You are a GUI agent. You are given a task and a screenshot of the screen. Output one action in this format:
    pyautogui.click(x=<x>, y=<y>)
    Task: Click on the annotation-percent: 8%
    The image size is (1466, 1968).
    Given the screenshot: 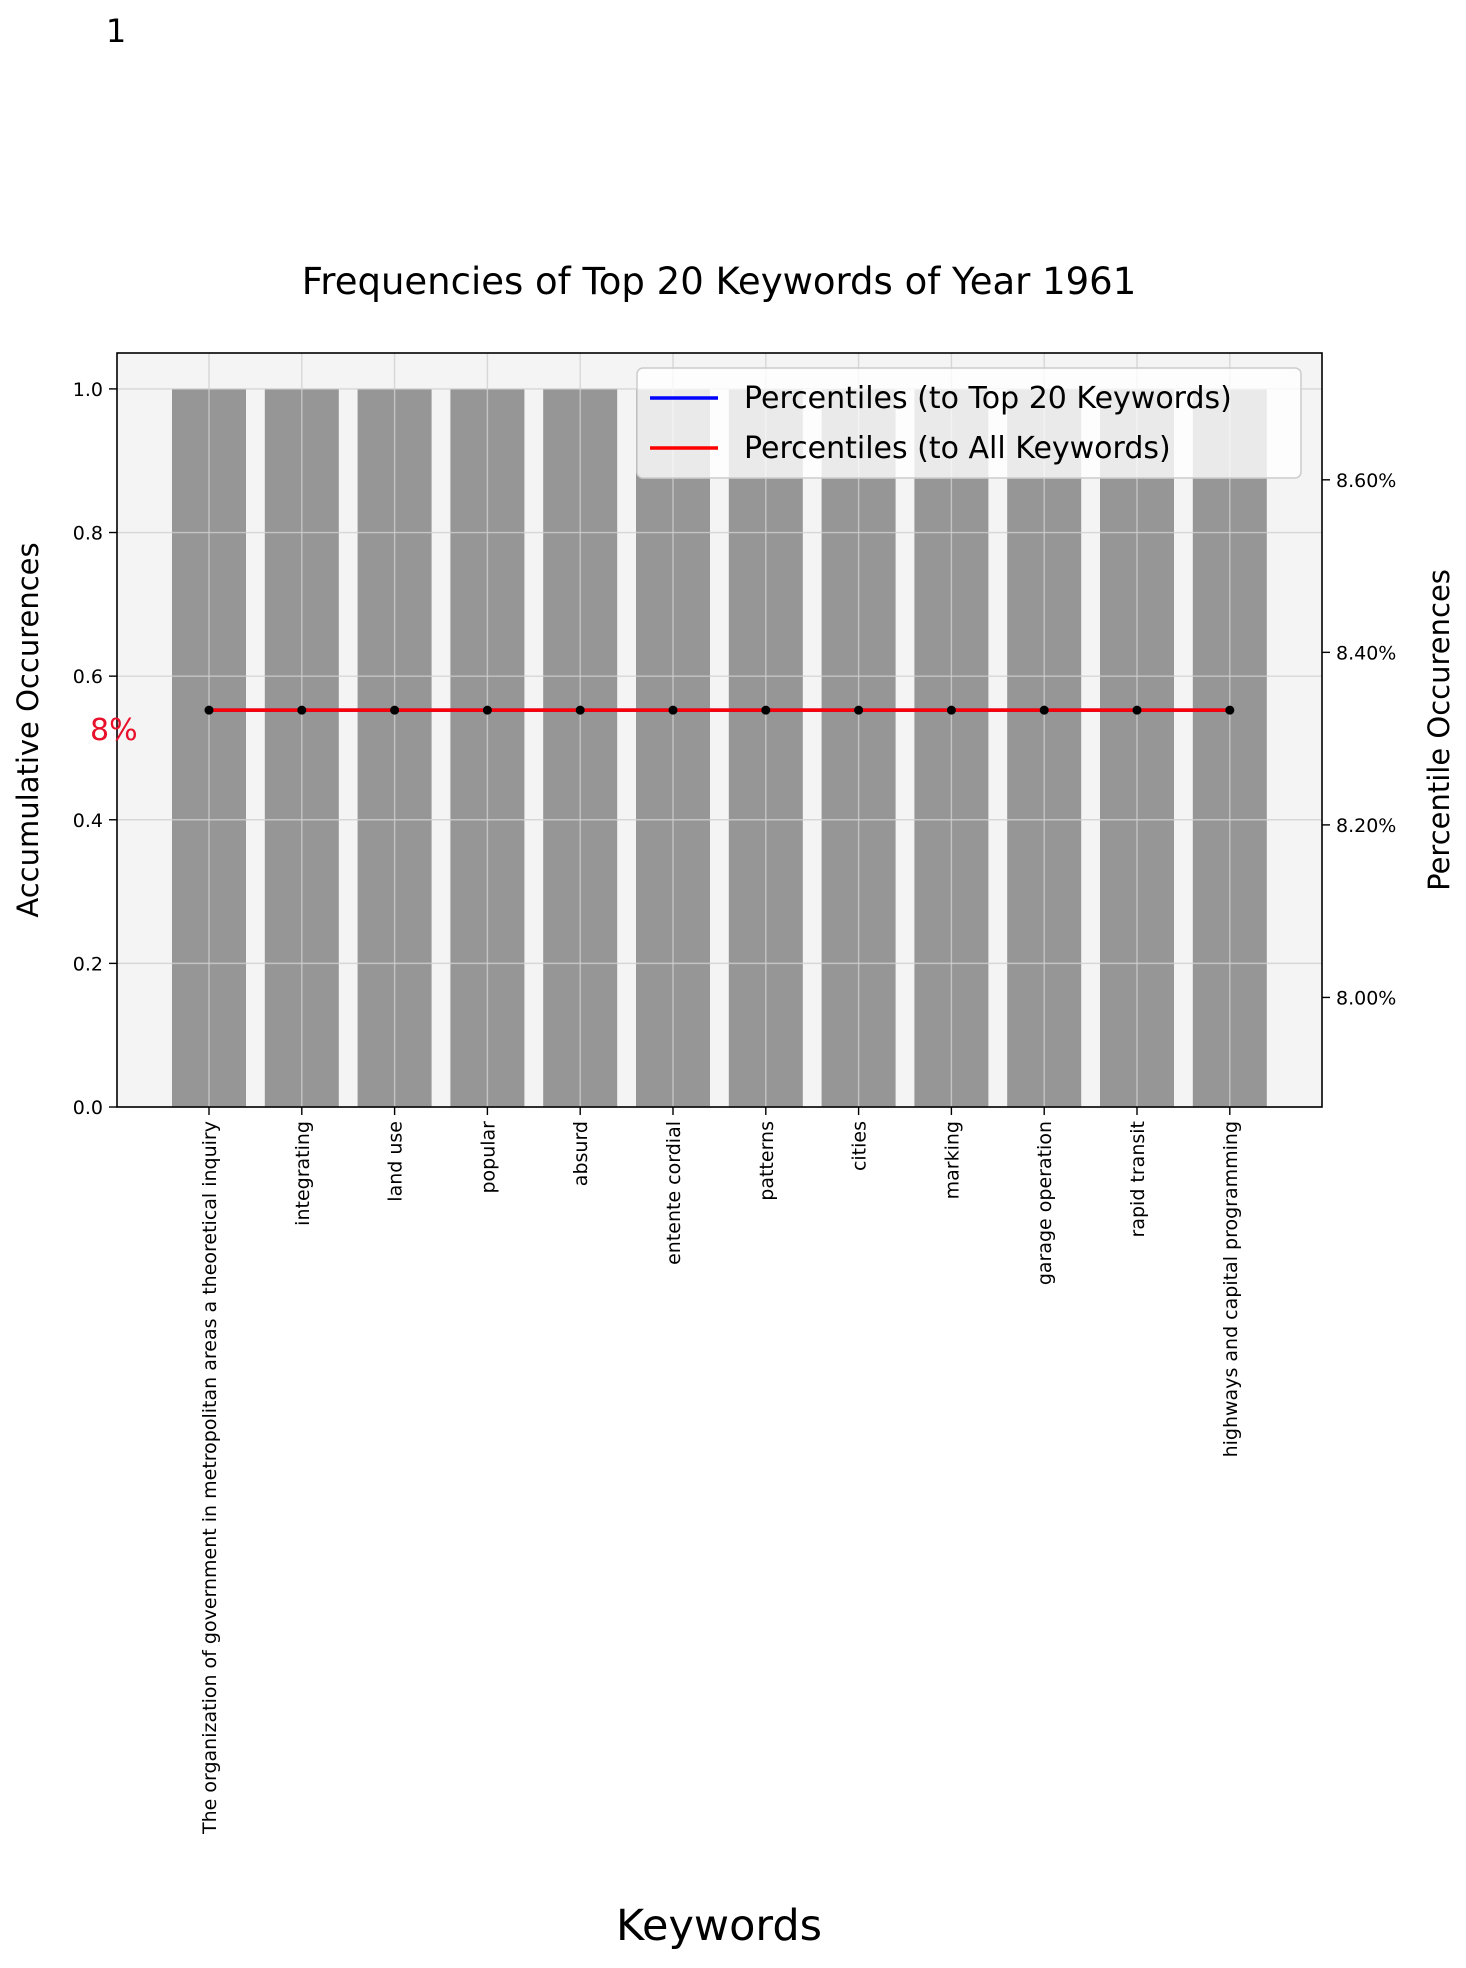 What is the action you would take?
    pyautogui.click(x=114, y=730)
    